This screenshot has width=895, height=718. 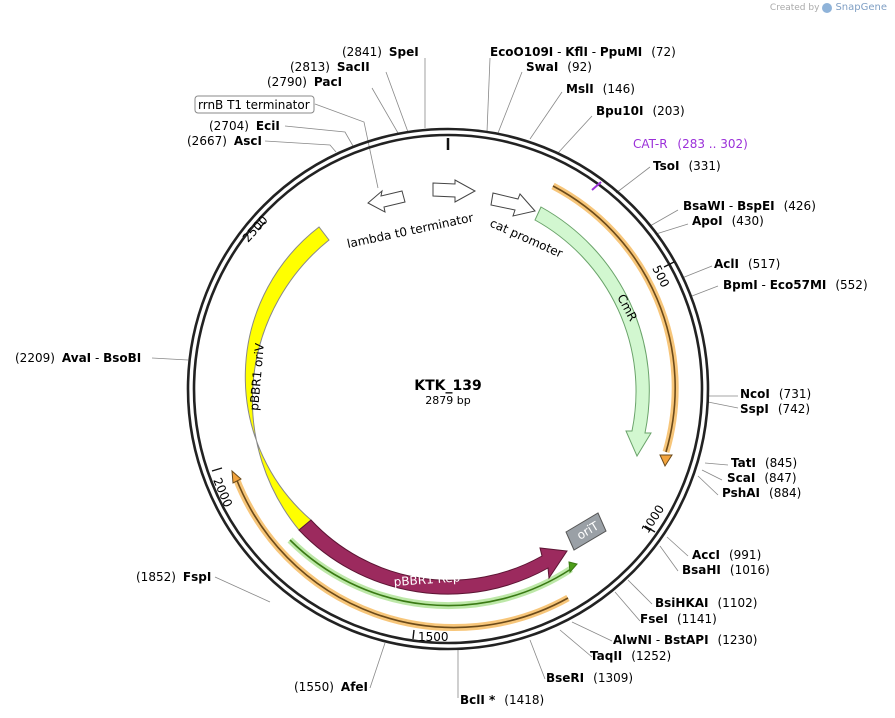 I want to click on site-afei: (1550) AfeI, so click(x=331, y=687).